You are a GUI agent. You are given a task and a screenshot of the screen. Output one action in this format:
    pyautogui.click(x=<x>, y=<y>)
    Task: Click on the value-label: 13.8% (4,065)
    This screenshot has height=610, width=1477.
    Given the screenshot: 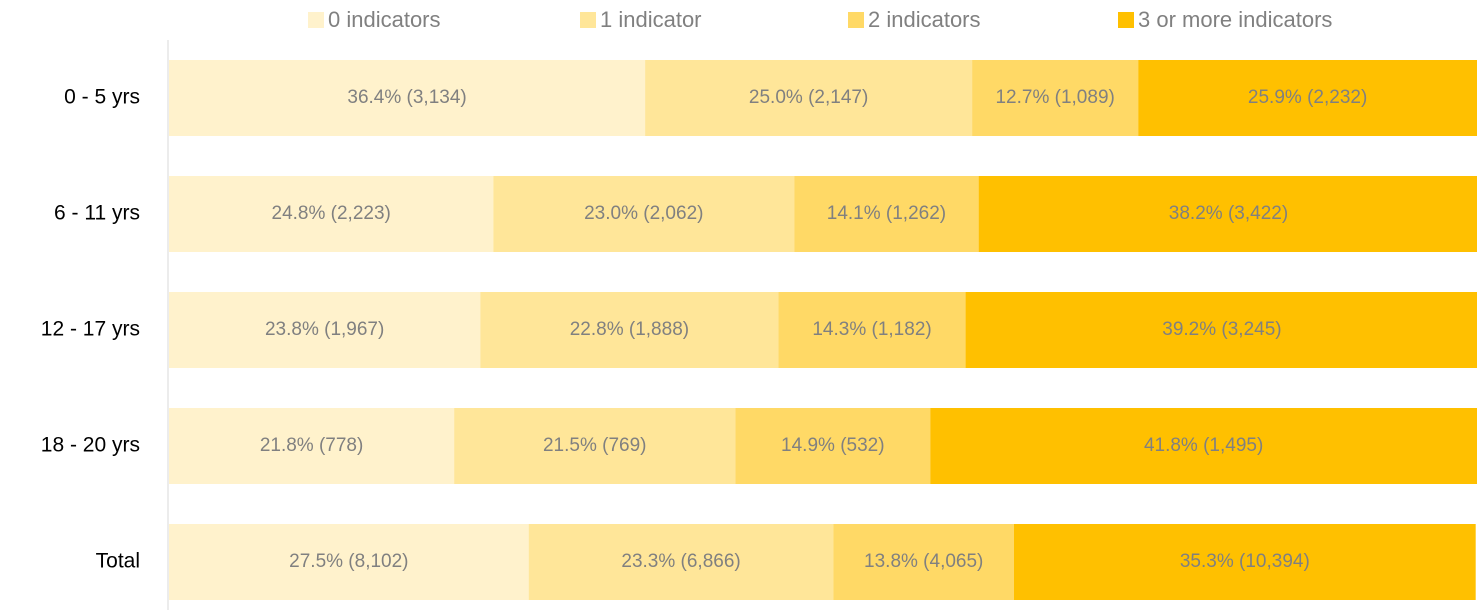 What is the action you would take?
    pyautogui.click(x=923, y=561)
    